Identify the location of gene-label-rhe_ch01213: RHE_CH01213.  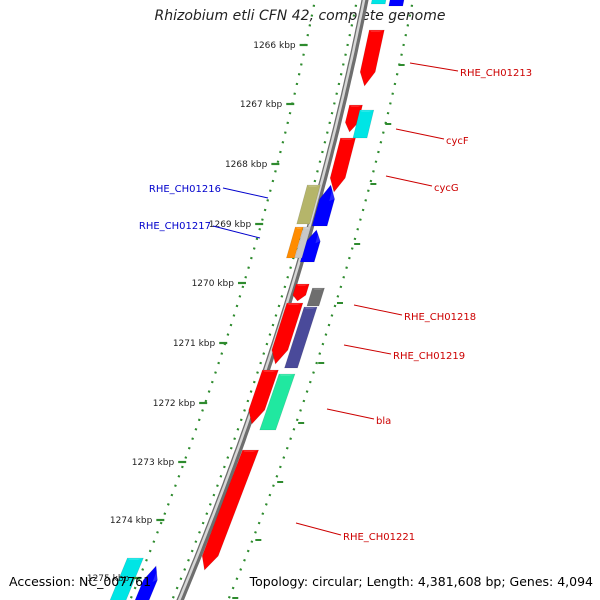
(470, 70).